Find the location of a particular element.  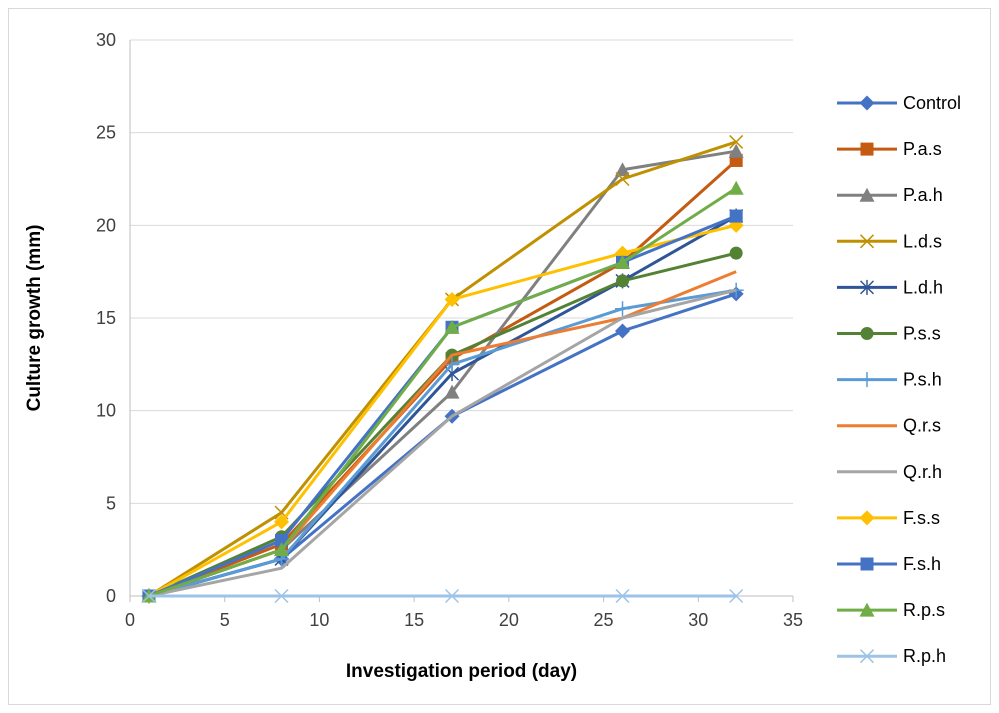

x-tick-label: 15 is located at coordinates (414, 620).